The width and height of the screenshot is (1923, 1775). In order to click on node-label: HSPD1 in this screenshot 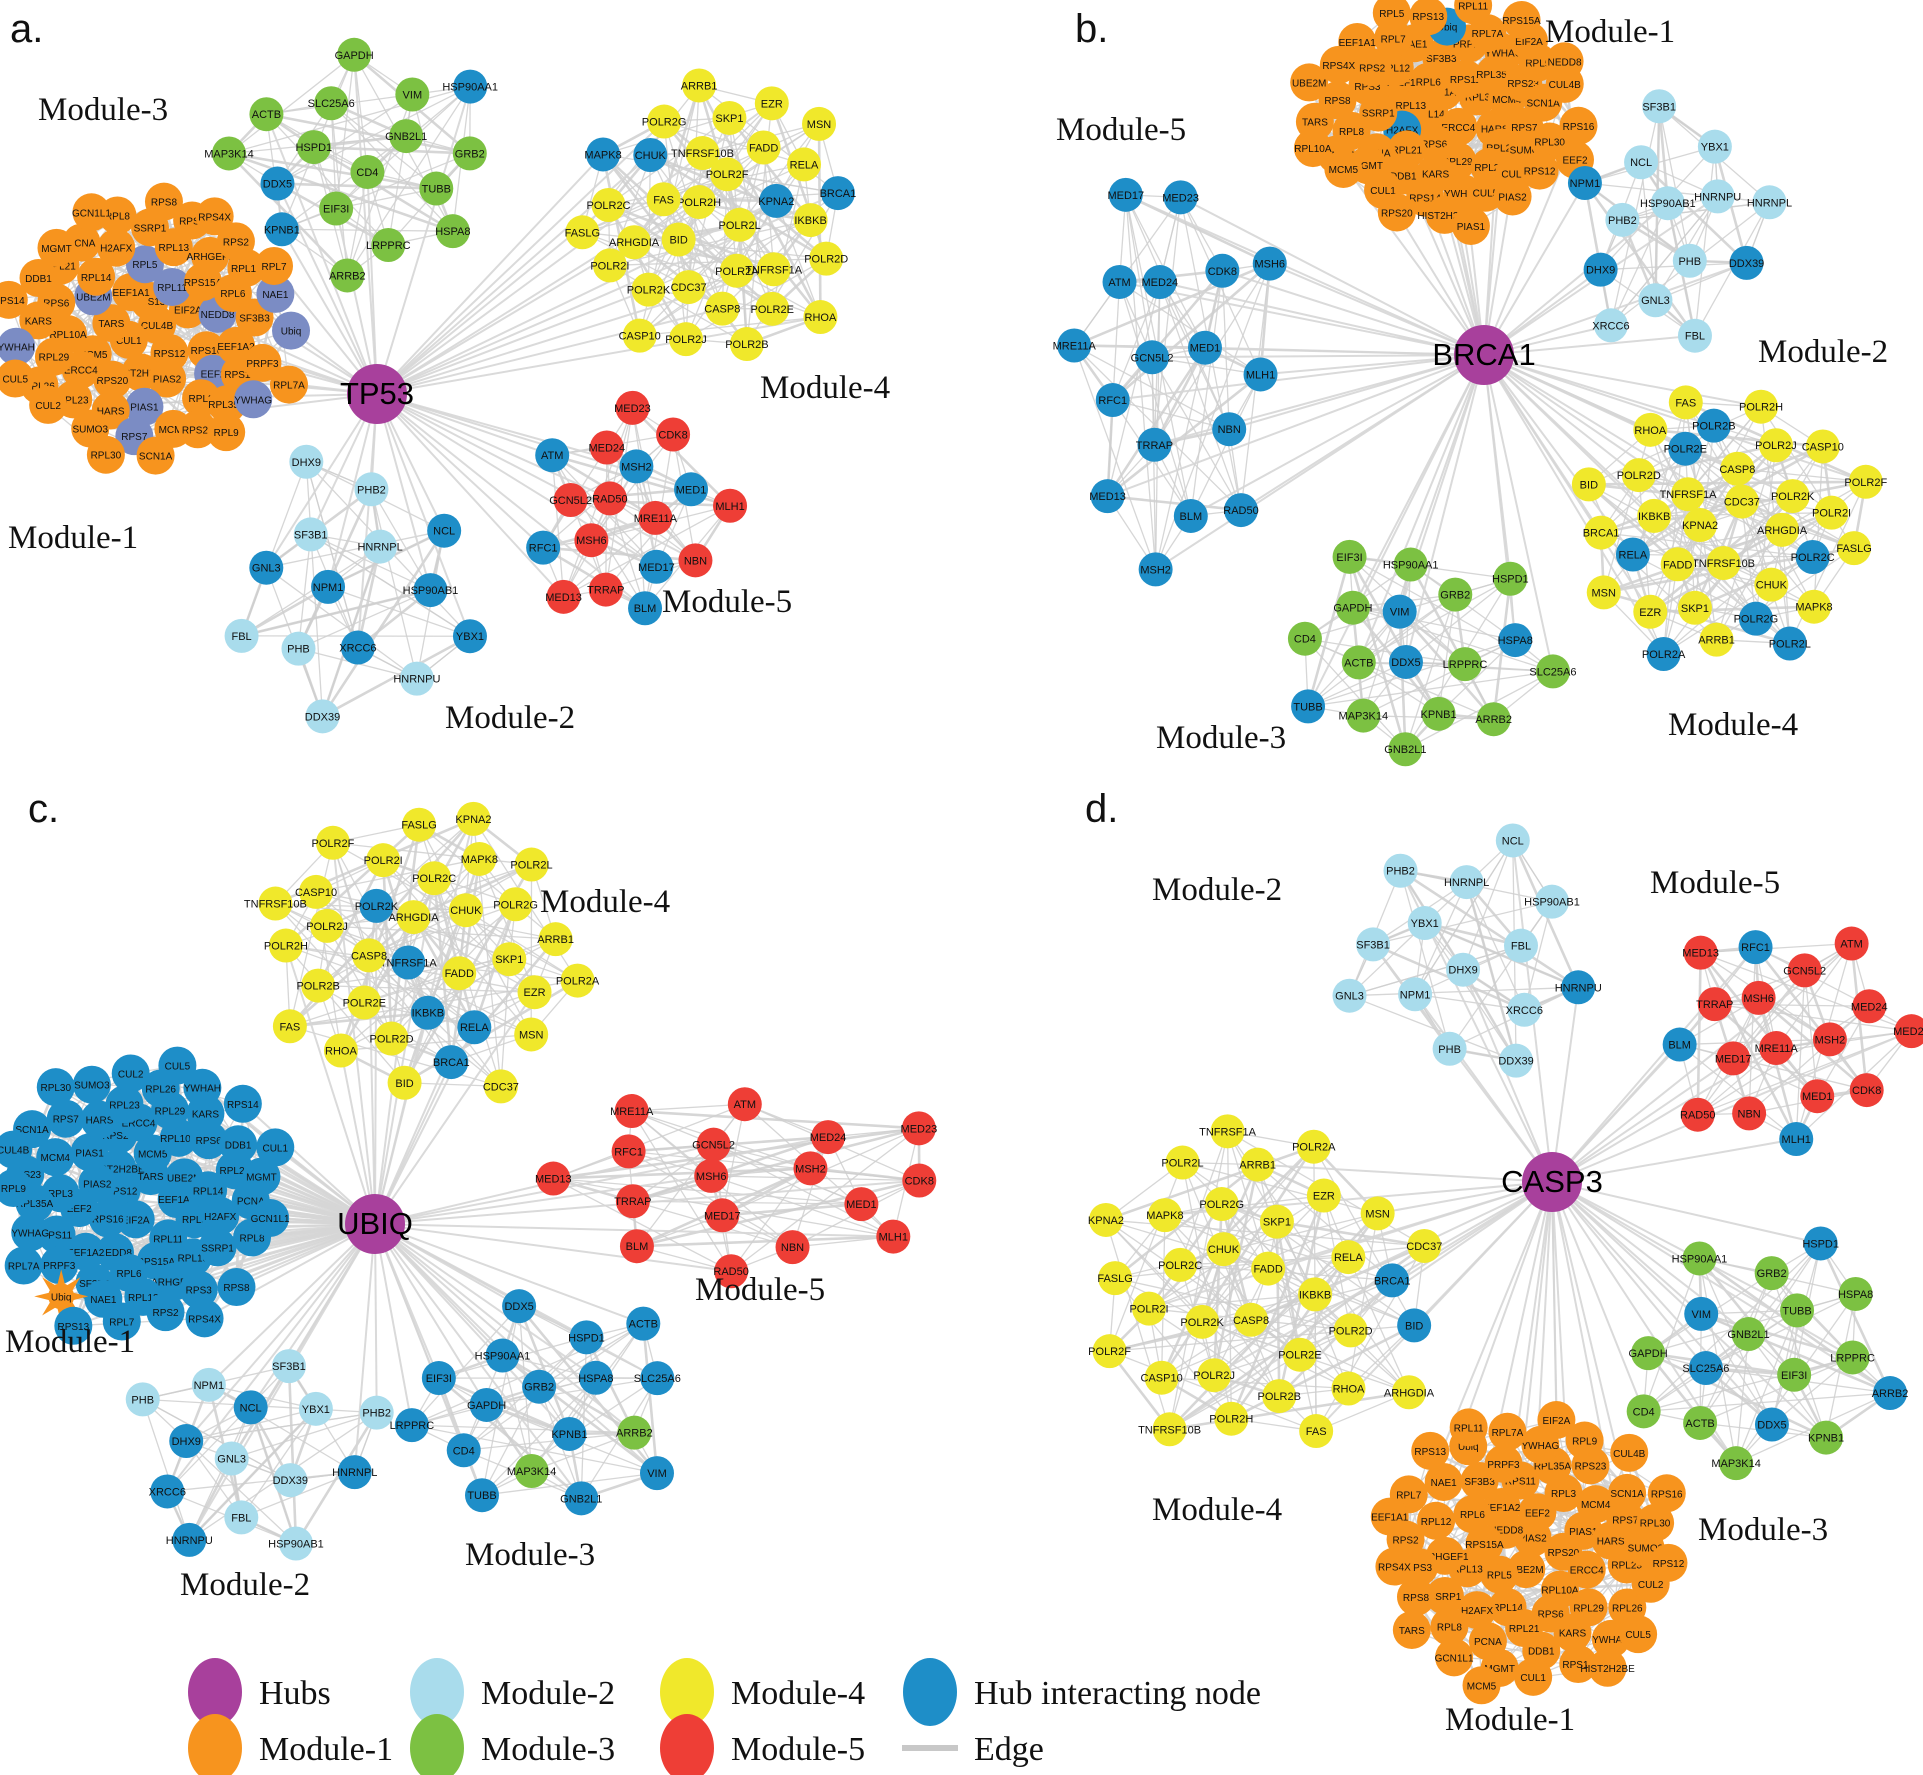, I will do `click(1510, 580)`.